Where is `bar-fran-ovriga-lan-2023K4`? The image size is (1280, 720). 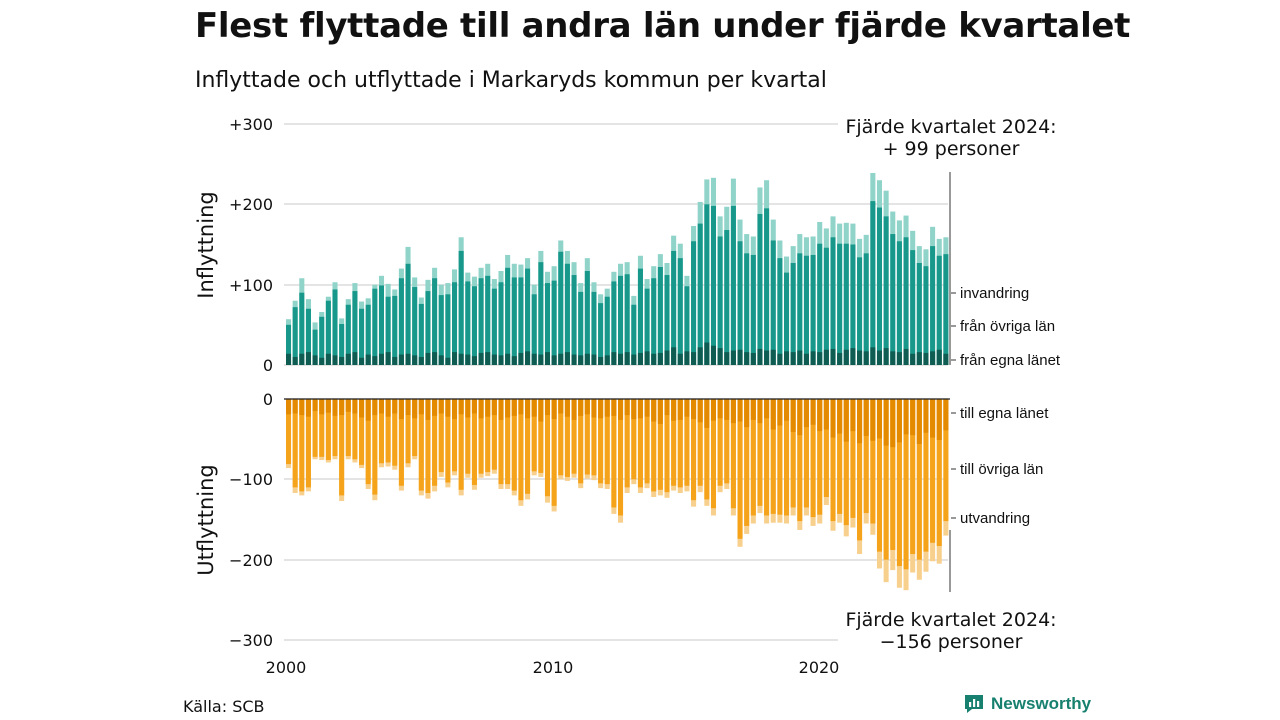 bar-fran-ovriga-lan-2023K4 is located at coordinates (919, 313).